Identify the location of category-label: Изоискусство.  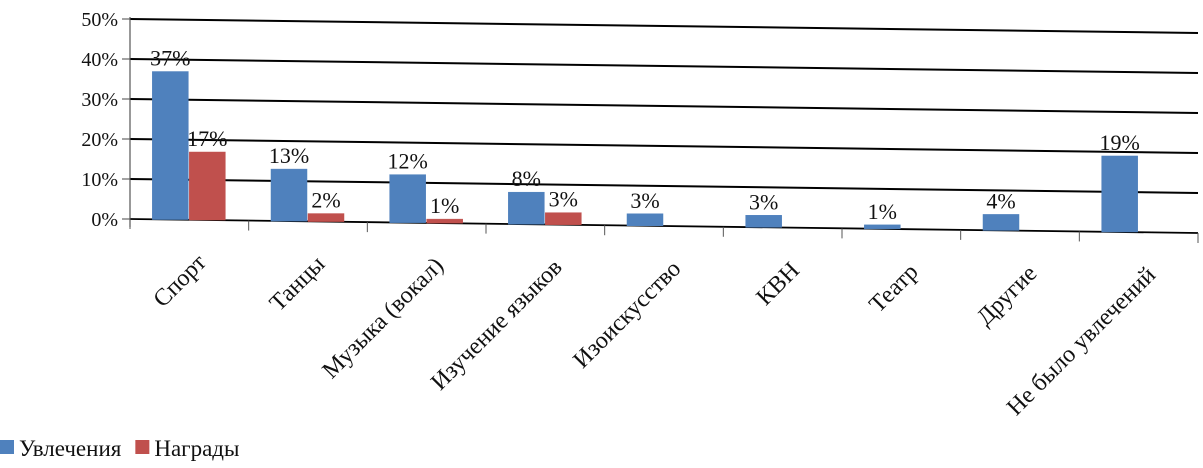
(628, 315).